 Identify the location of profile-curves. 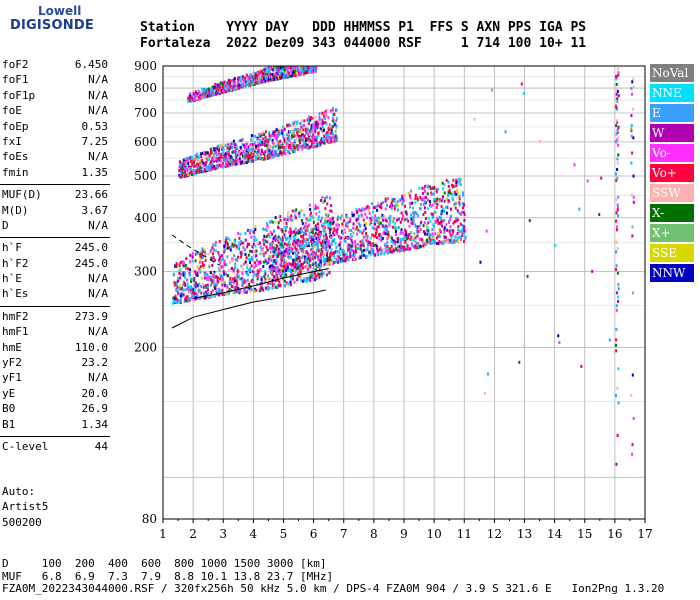
(250, 281).